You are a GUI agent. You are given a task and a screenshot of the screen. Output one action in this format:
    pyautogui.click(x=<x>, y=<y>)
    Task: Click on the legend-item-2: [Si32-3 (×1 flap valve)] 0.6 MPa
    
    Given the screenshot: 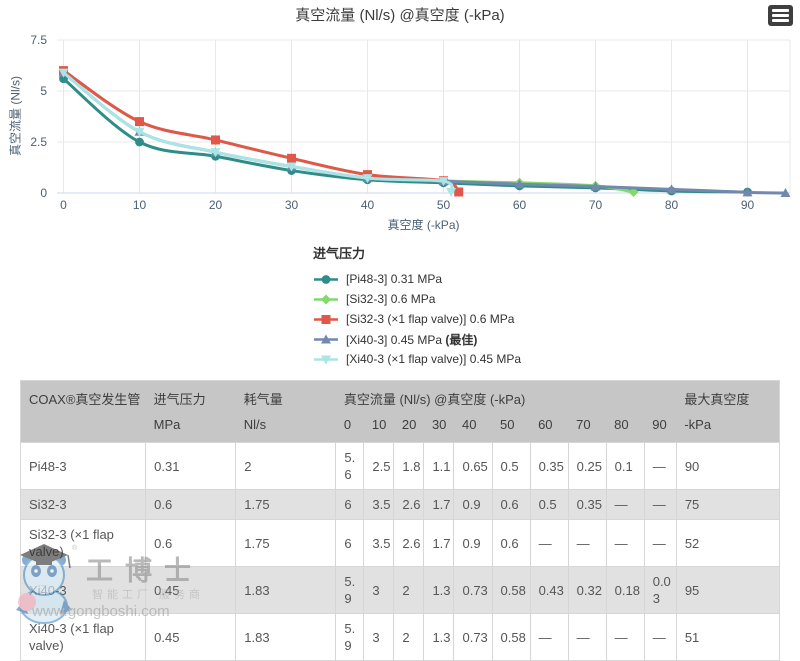 What is the action you would take?
    pyautogui.click(x=417, y=319)
    